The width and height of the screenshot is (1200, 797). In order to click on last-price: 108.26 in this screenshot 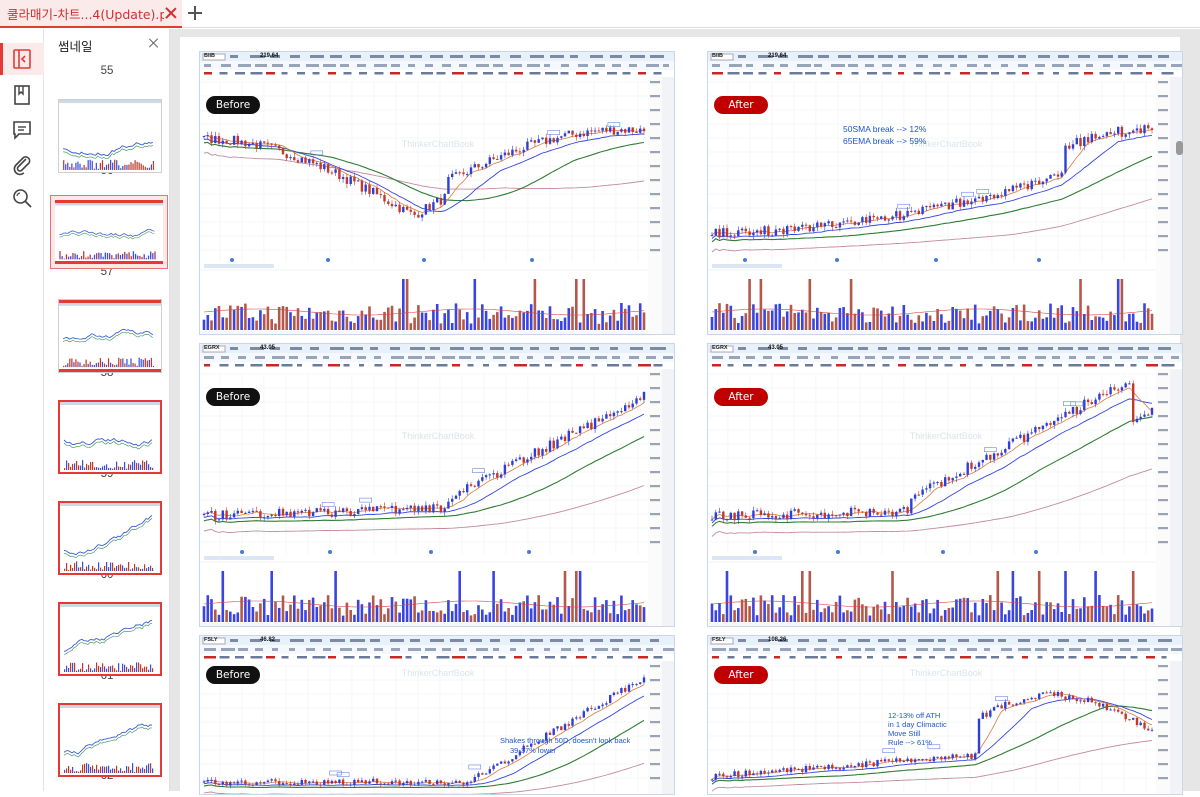, I will do `click(777, 640)`.